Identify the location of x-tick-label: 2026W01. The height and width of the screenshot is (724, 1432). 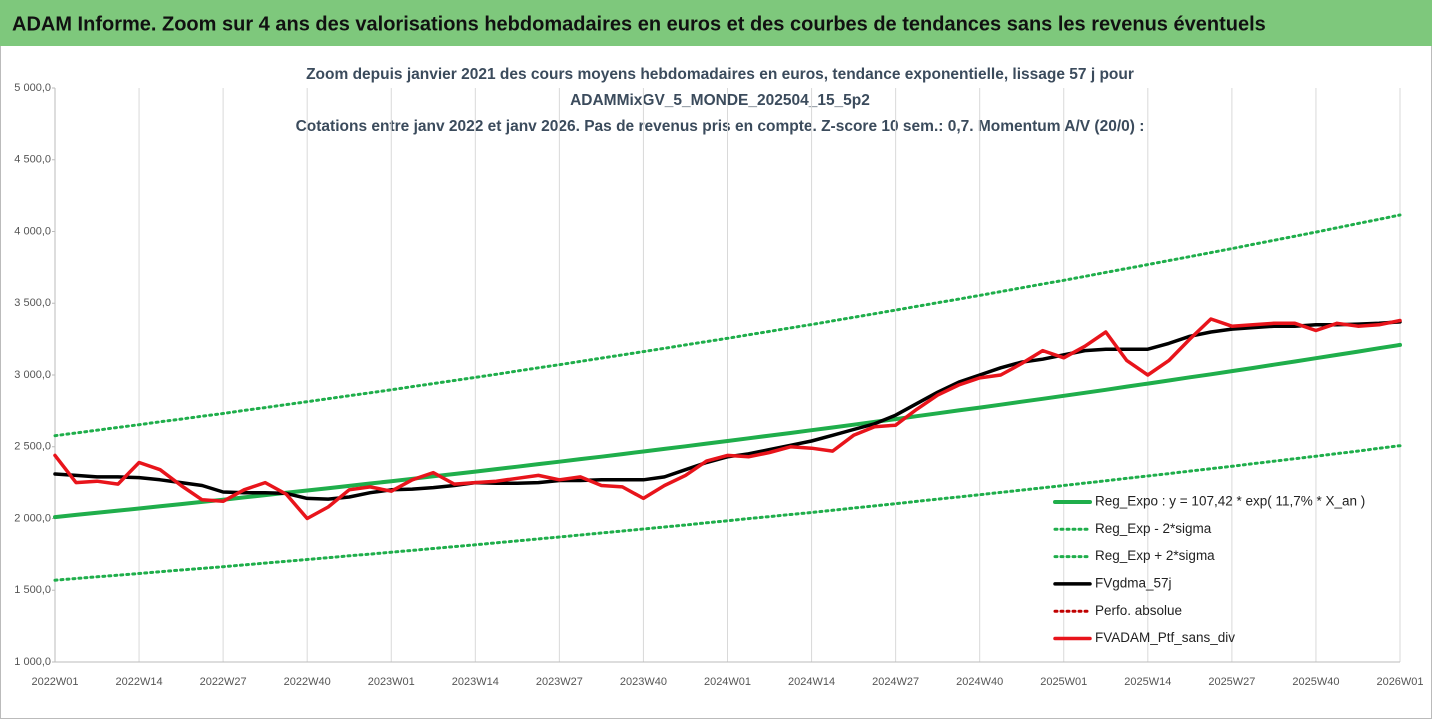
(1399, 682).